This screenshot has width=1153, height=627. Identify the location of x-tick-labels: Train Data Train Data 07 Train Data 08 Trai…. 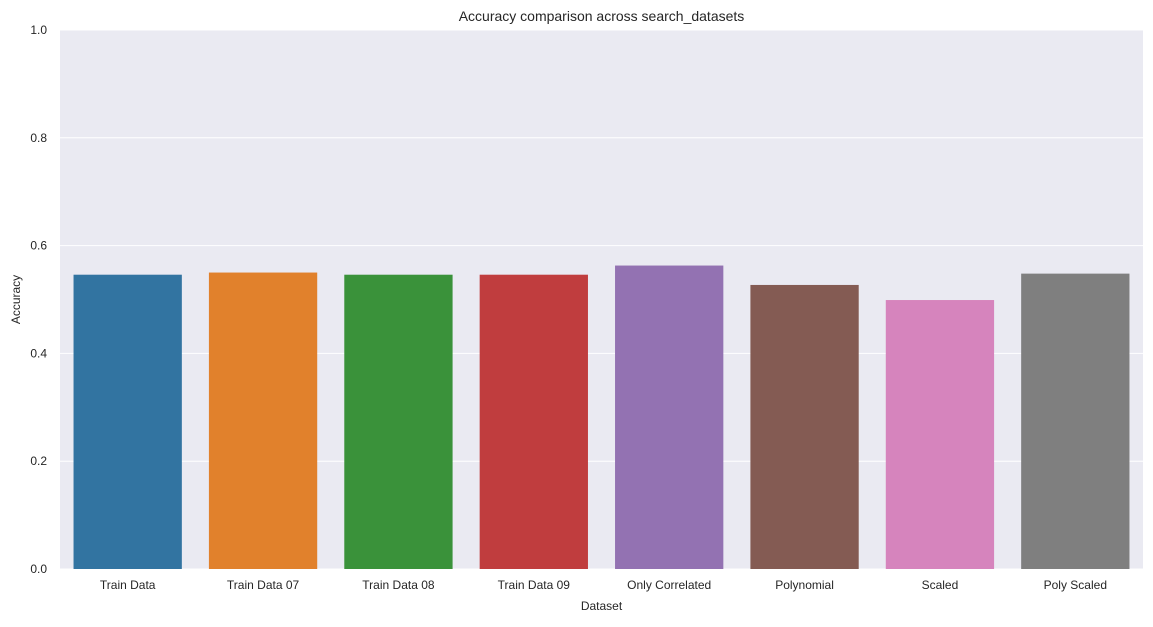
(603, 585).